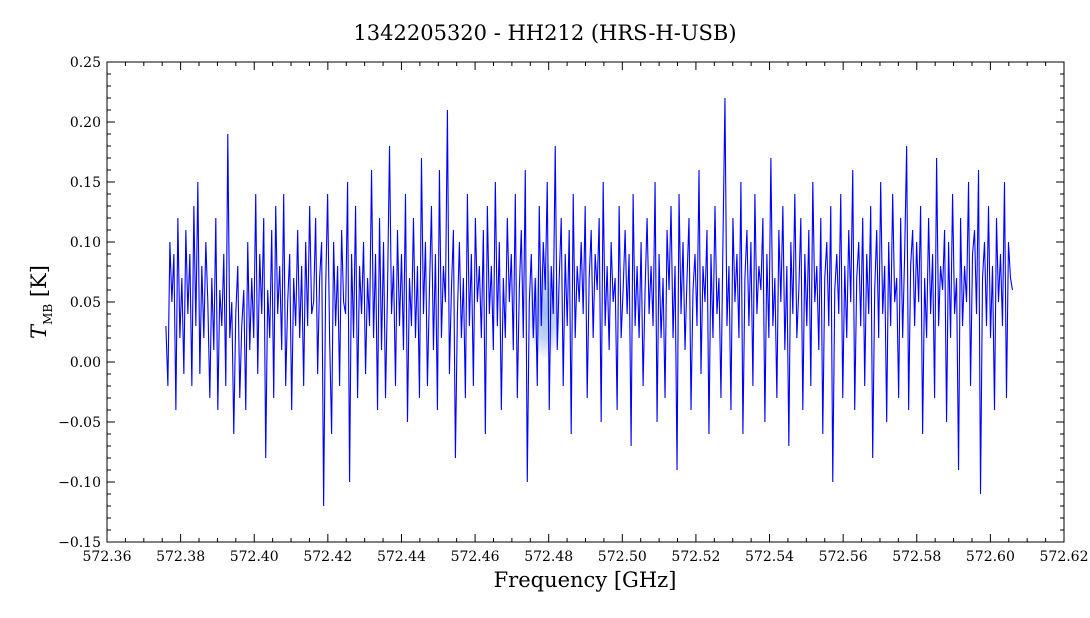 The image size is (1090, 618). What do you see at coordinates (85, 303) in the screenshot?
I see `y-tick-label: 0.05` at bounding box center [85, 303].